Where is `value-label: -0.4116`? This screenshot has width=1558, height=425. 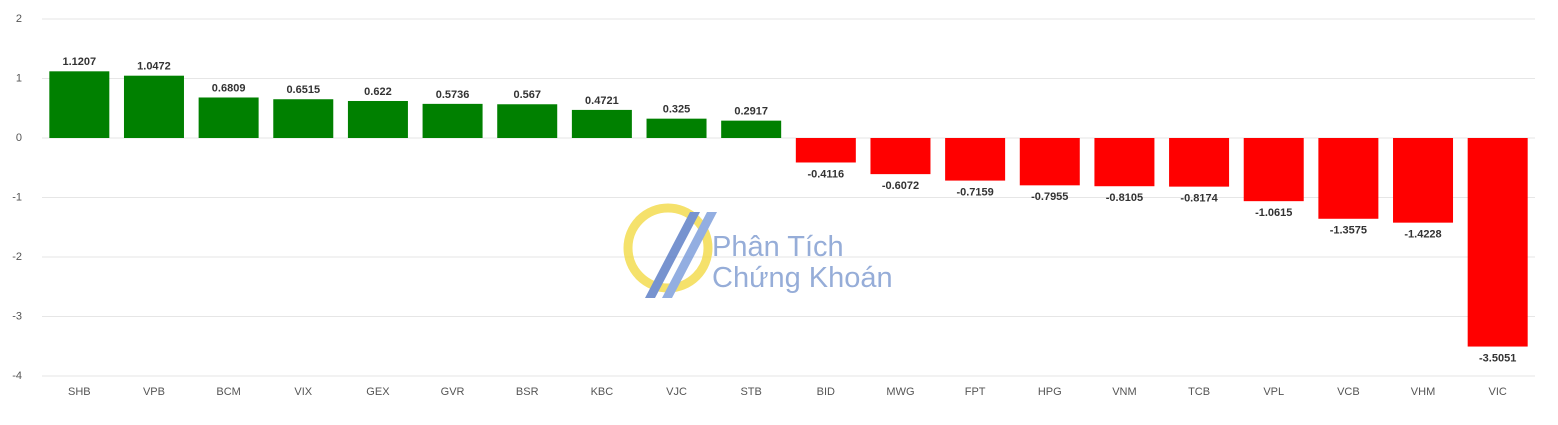
value-label: -0.4116 is located at coordinates (825, 174).